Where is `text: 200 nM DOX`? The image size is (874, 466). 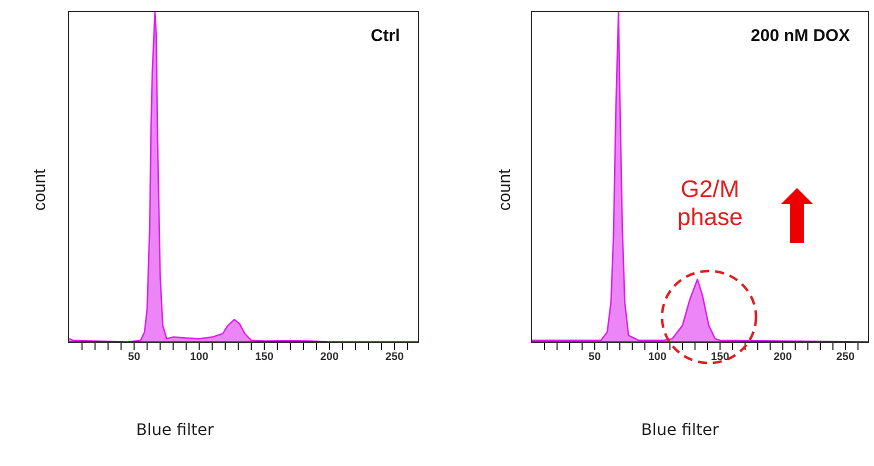
text: 200 nM DOX is located at coordinates (800, 36).